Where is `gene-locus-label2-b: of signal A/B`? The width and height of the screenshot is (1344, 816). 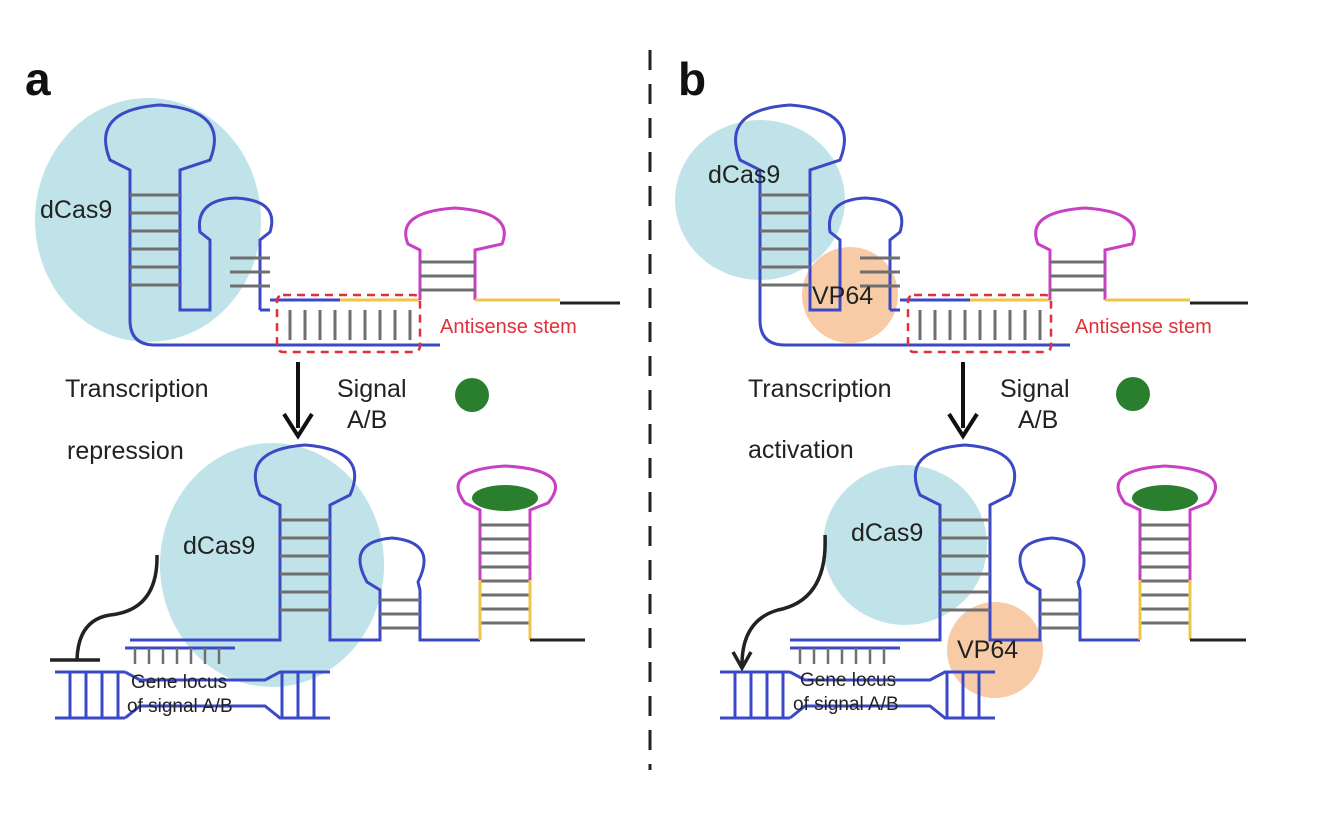
gene-locus-label2-b: of signal A/B is located at coordinates (846, 704).